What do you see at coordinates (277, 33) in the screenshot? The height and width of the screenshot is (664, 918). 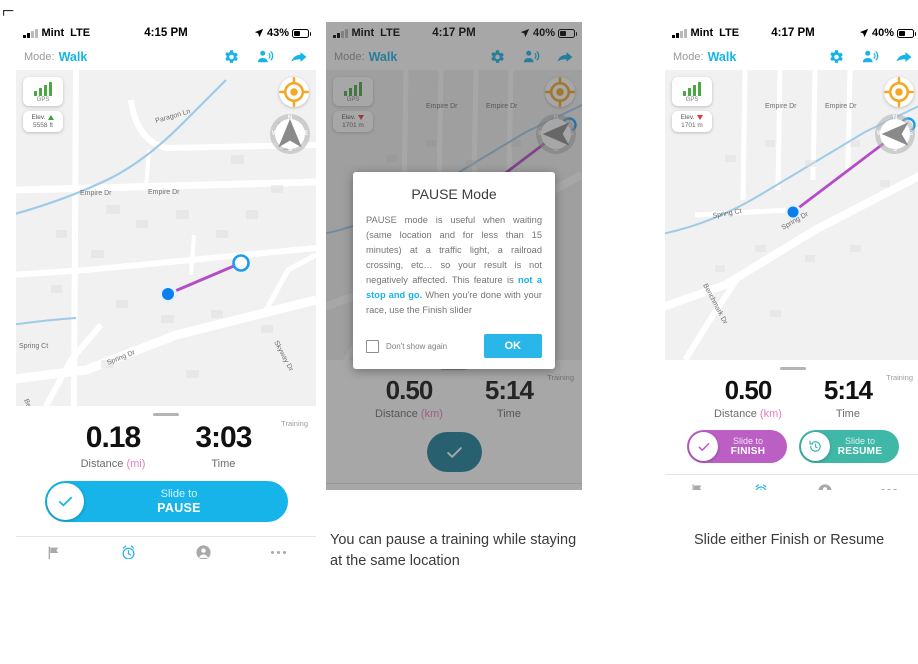 I see `battery-percent: 43%` at bounding box center [277, 33].